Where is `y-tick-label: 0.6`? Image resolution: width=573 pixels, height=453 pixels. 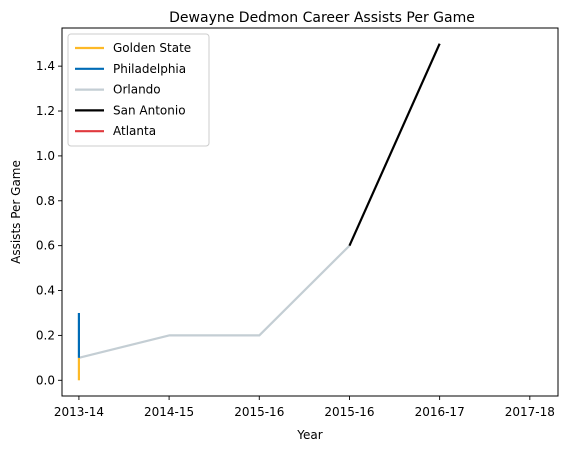
y-tick-label: 0.6 is located at coordinates (45, 246).